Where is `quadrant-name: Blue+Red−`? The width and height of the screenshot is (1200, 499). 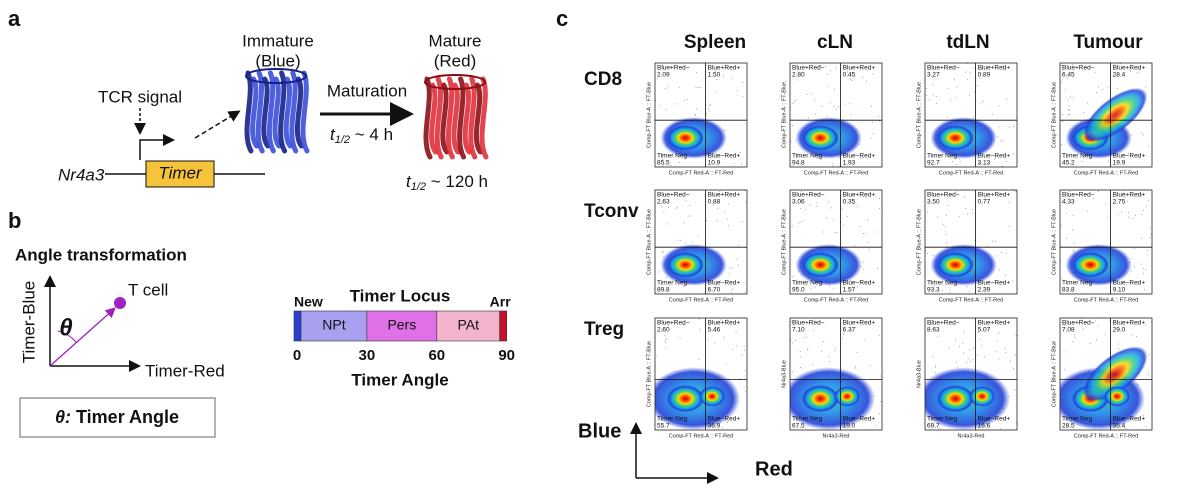 quadrant-name: Blue+Red− is located at coordinates (673, 68).